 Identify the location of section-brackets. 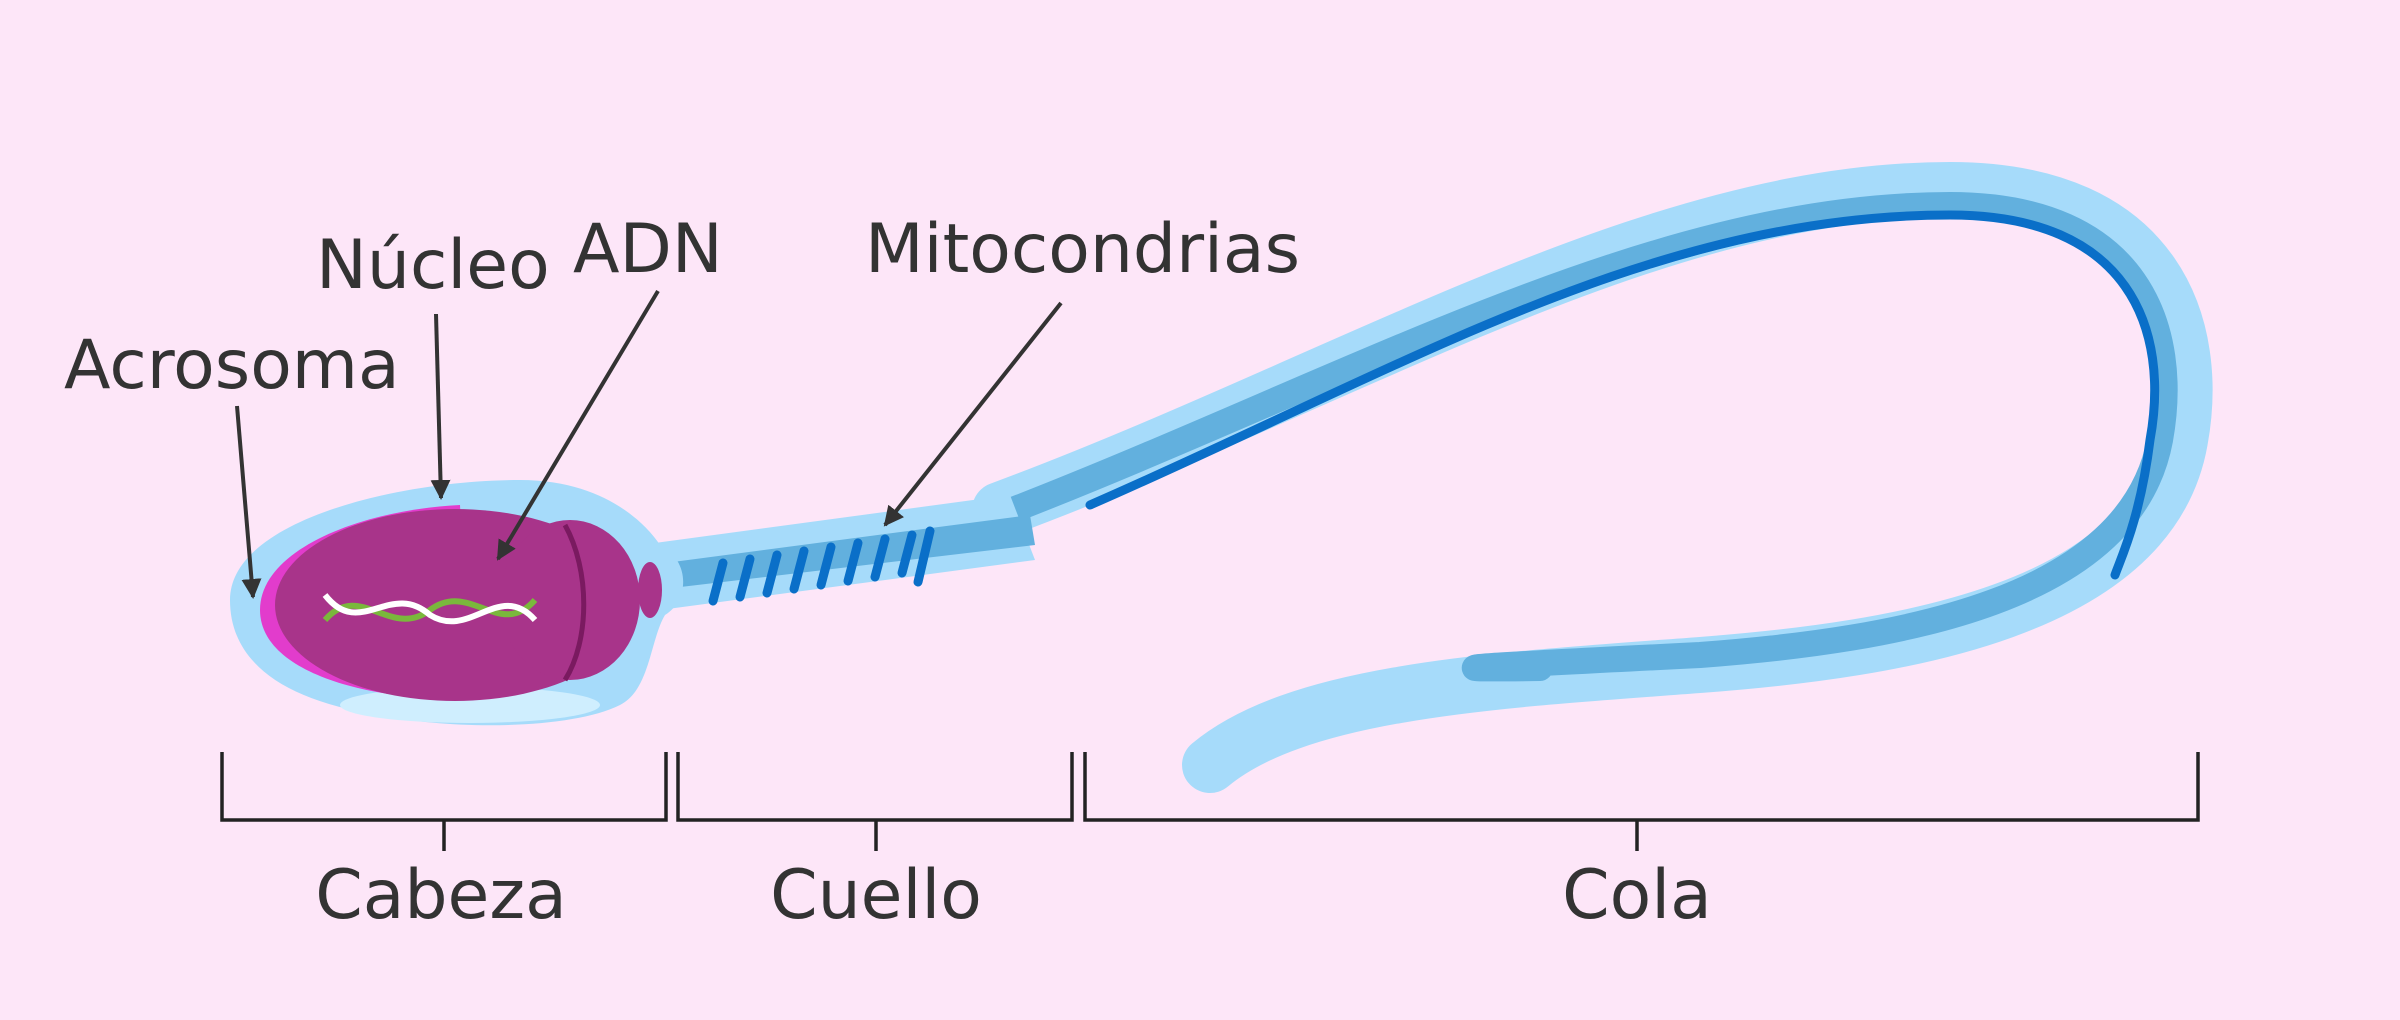
(1210, 801).